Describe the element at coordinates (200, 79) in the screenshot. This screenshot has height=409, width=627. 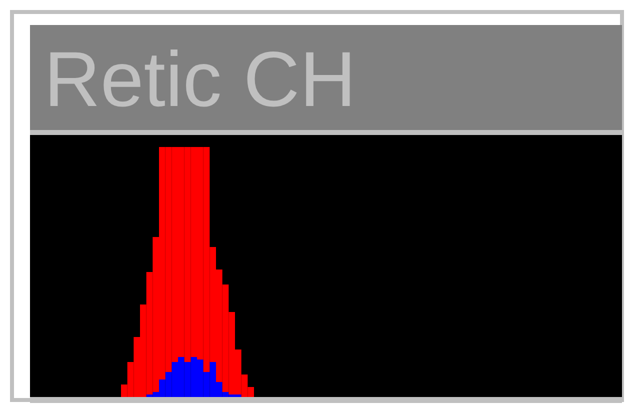
I see `chart-title: Retic CH` at that location.